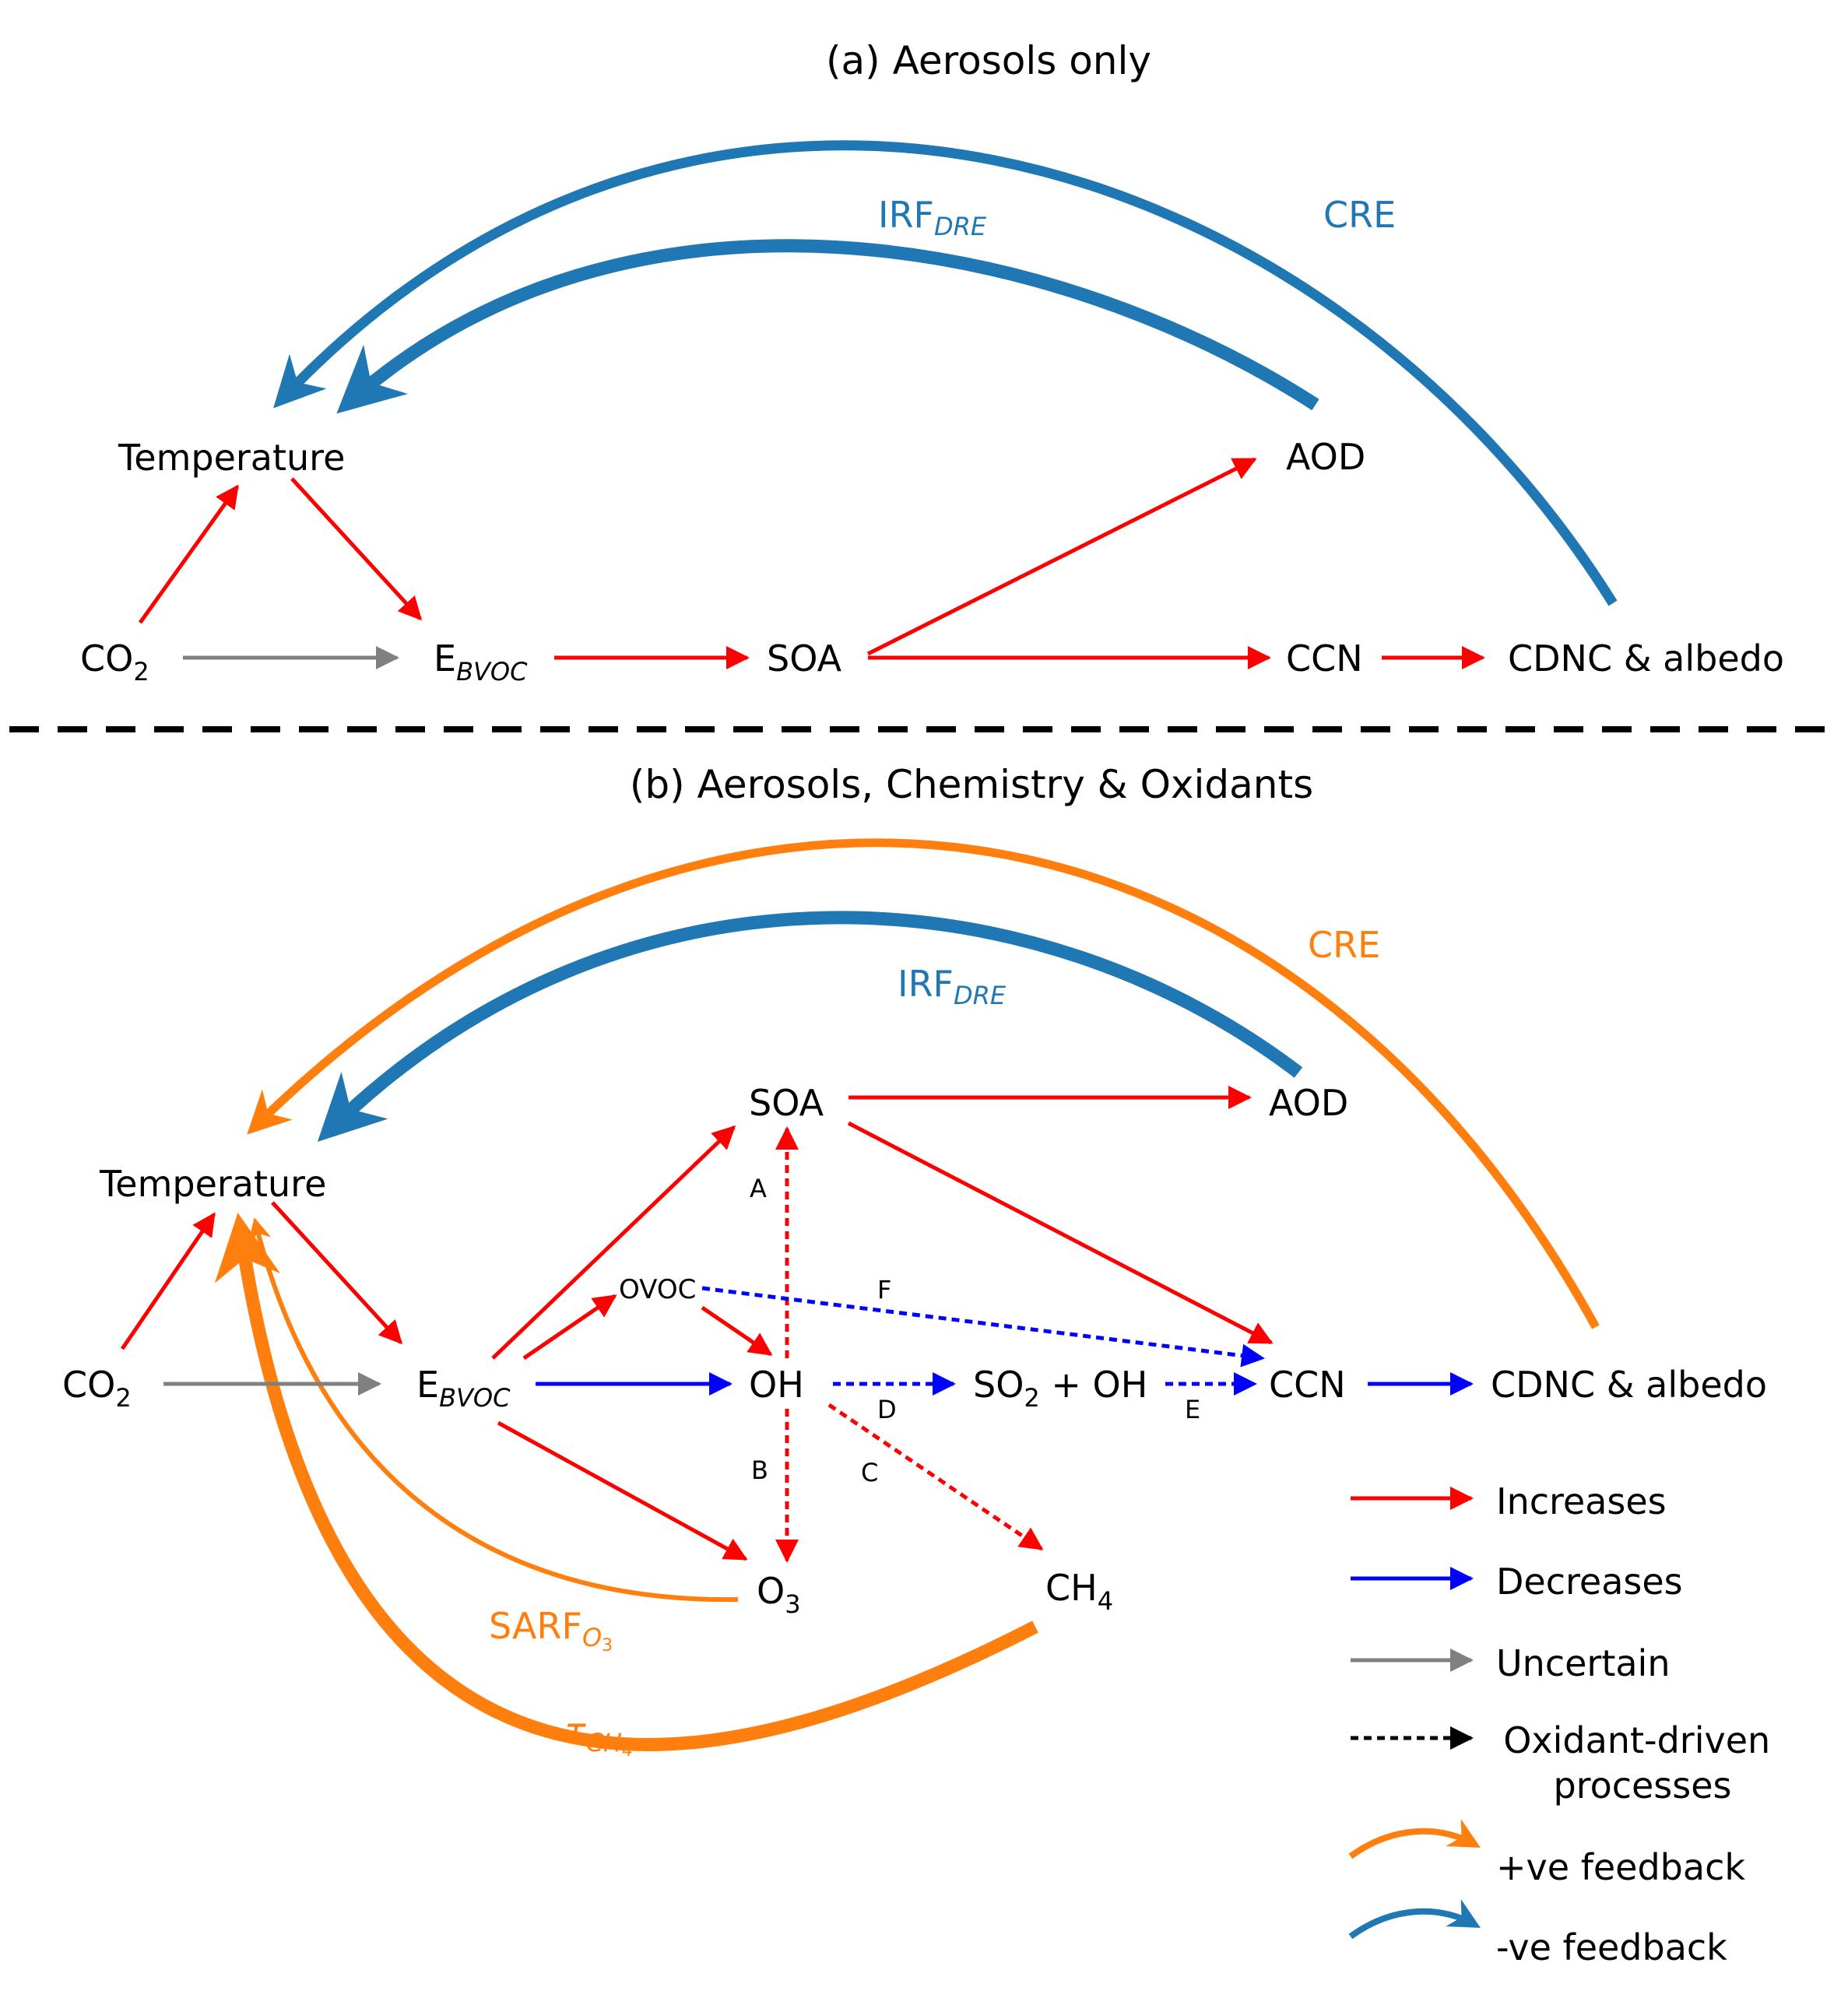 The width and height of the screenshot is (1848, 2012). What do you see at coordinates (1413, 1924) in the screenshot?
I see `legend-negative-swatch` at bounding box center [1413, 1924].